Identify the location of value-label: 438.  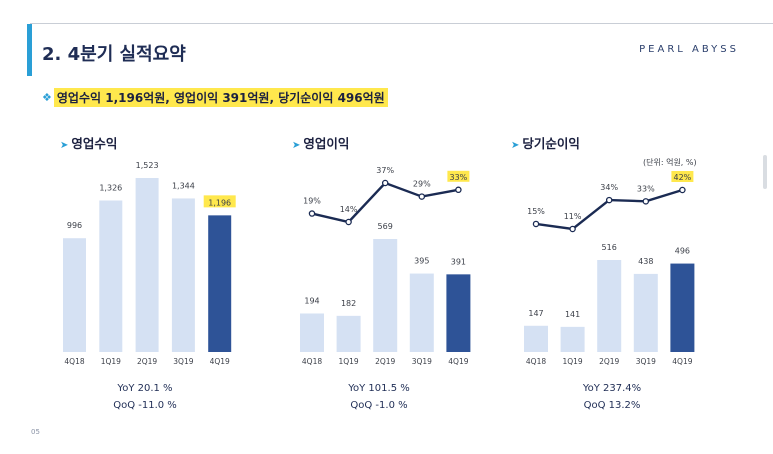
(645, 261).